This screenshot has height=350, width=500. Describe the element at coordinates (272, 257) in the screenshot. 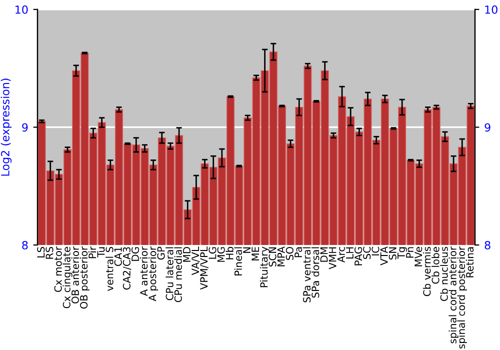

I see `x-tick-label: SCN` at that location.